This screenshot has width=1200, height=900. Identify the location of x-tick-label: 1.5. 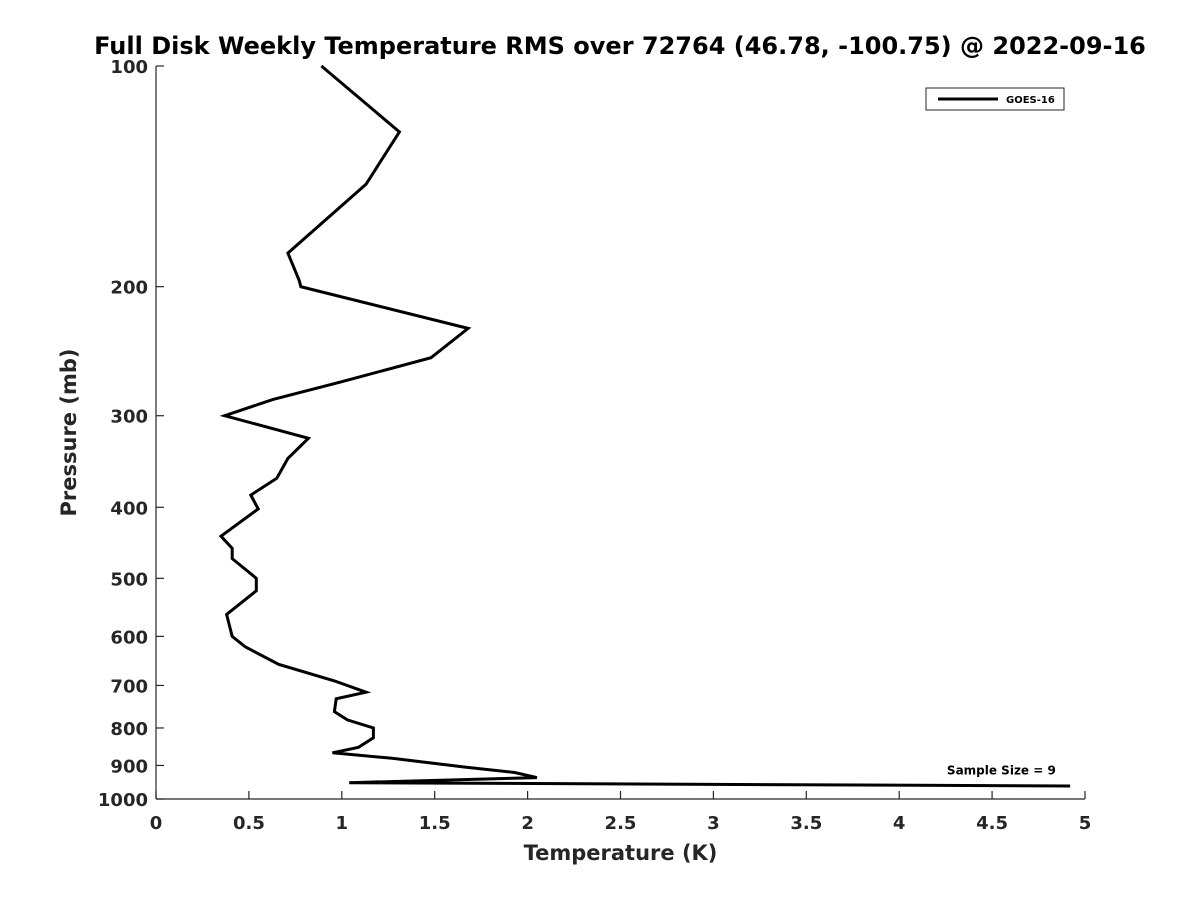
(435, 823).